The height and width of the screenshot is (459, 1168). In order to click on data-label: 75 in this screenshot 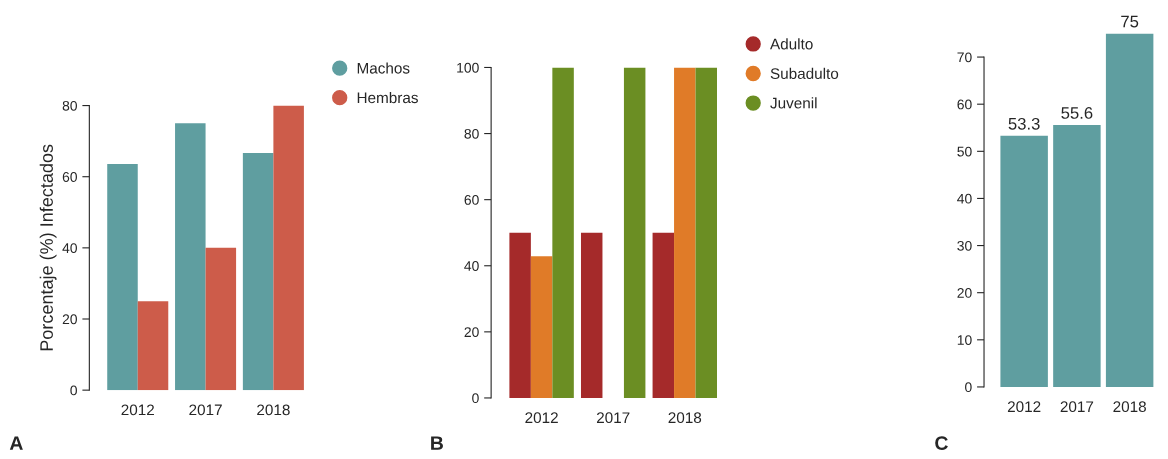, I will do `click(1130, 21)`.